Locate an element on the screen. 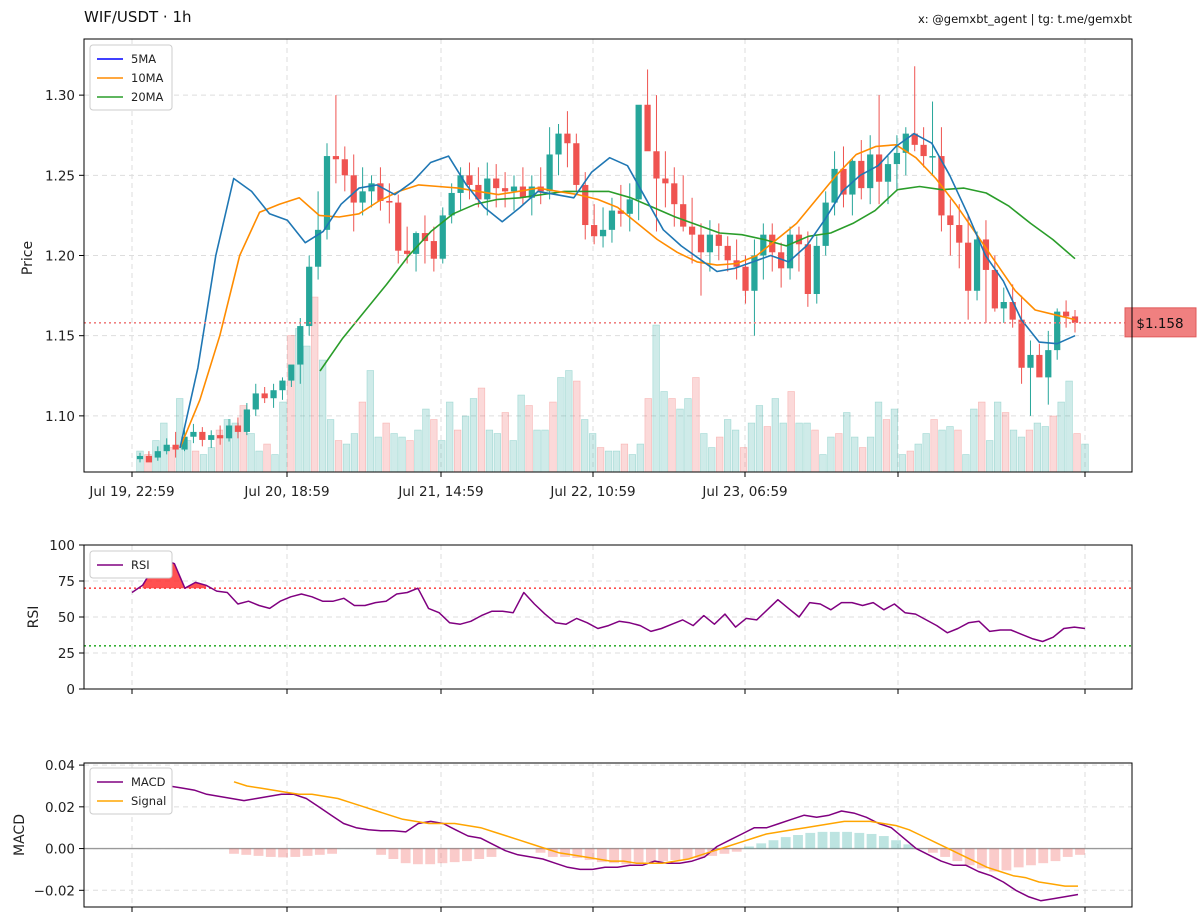  y-tick-label: 100 is located at coordinates (62, 546).